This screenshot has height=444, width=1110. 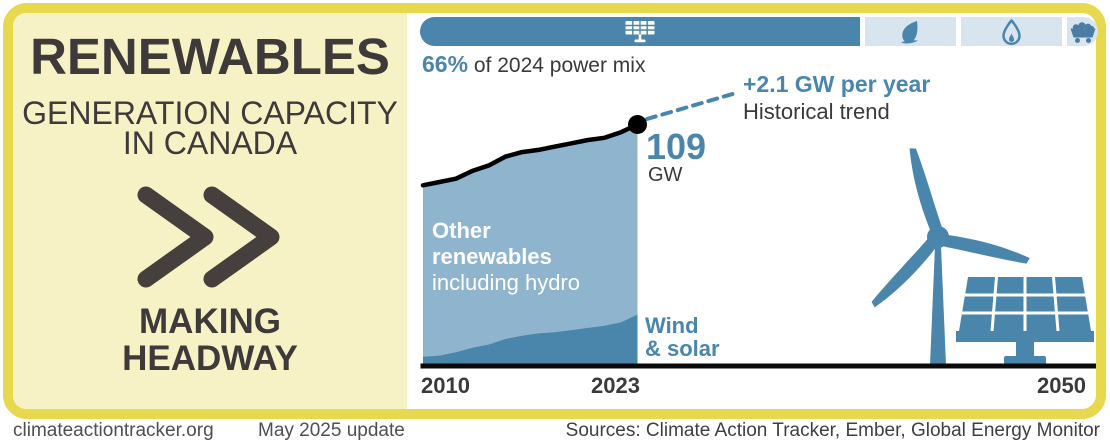 What do you see at coordinates (837, 84) in the screenshot?
I see `trend-label: +2.1 GW per year` at bounding box center [837, 84].